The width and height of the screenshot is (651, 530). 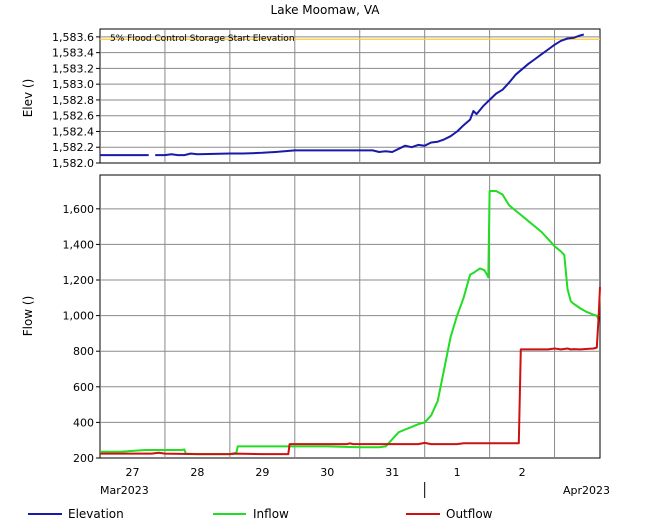 What do you see at coordinates (73, 84) in the screenshot?
I see `elevation-tick-label: 1,583.0` at bounding box center [73, 84].